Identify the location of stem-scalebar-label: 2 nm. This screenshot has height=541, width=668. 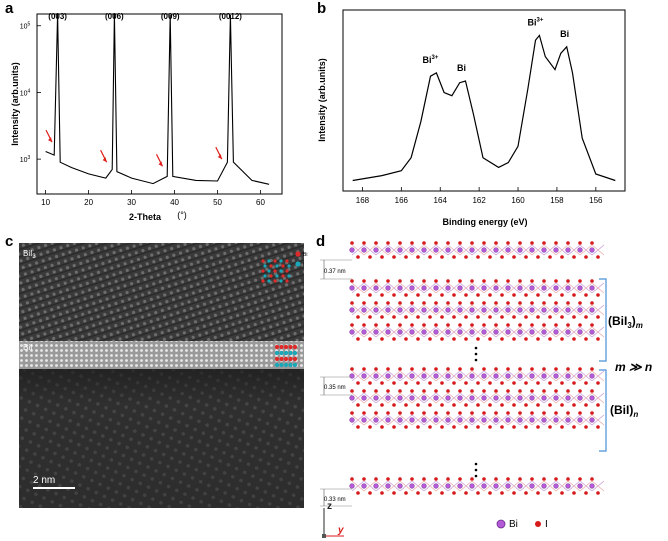
(44, 480).